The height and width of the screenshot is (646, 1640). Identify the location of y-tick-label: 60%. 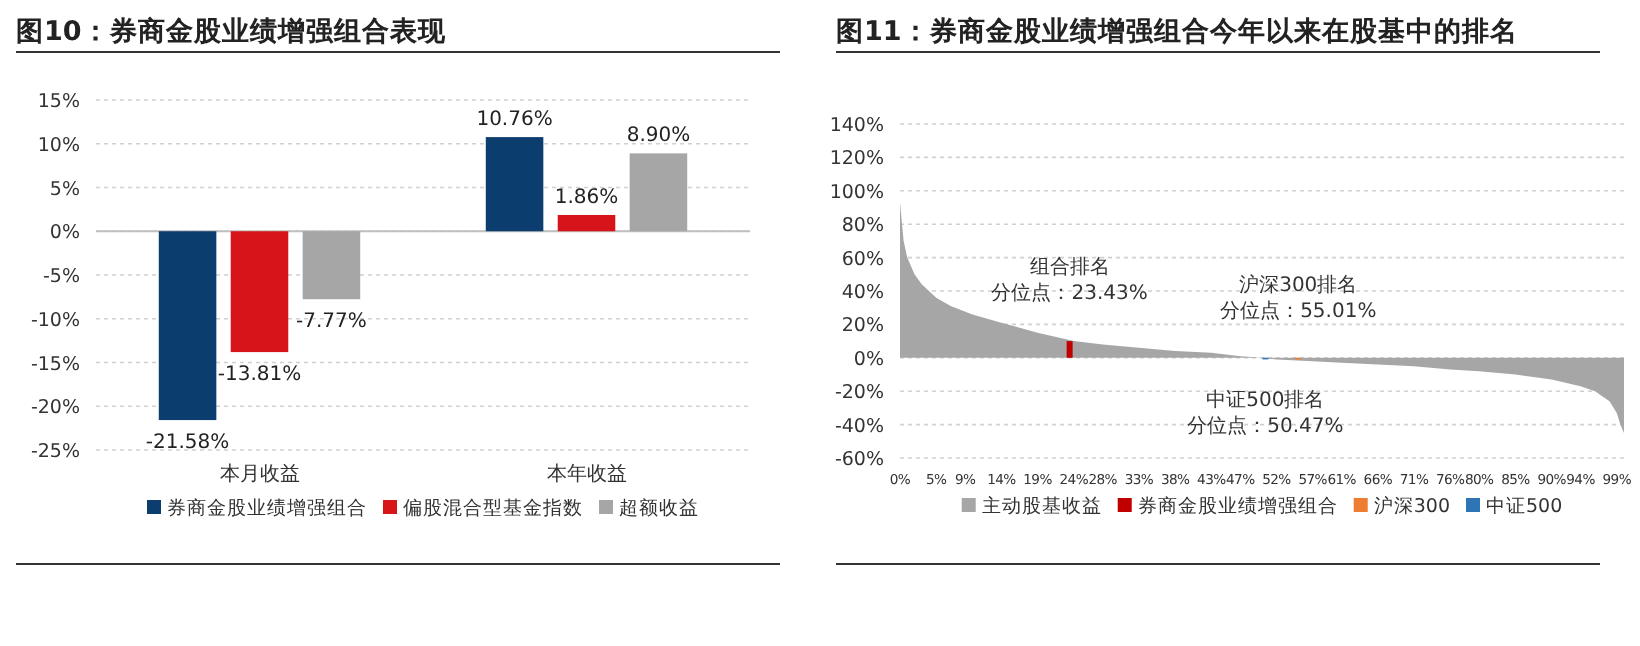
(862, 259).